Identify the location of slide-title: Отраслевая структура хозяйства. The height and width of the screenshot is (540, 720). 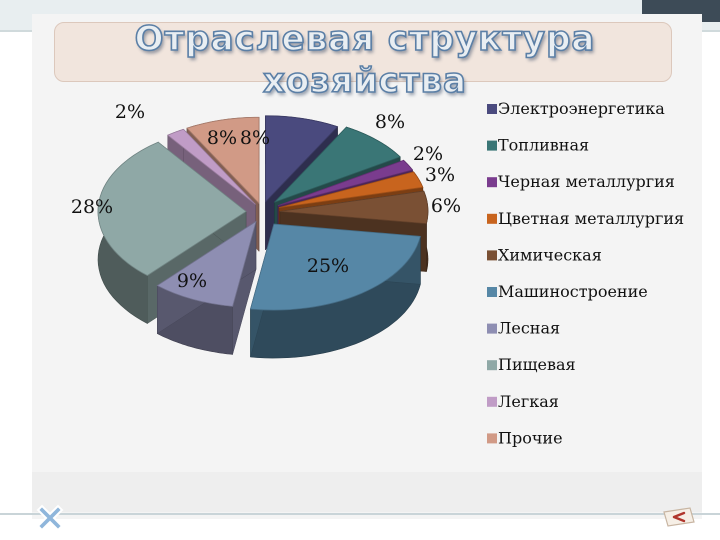
(365, 60).